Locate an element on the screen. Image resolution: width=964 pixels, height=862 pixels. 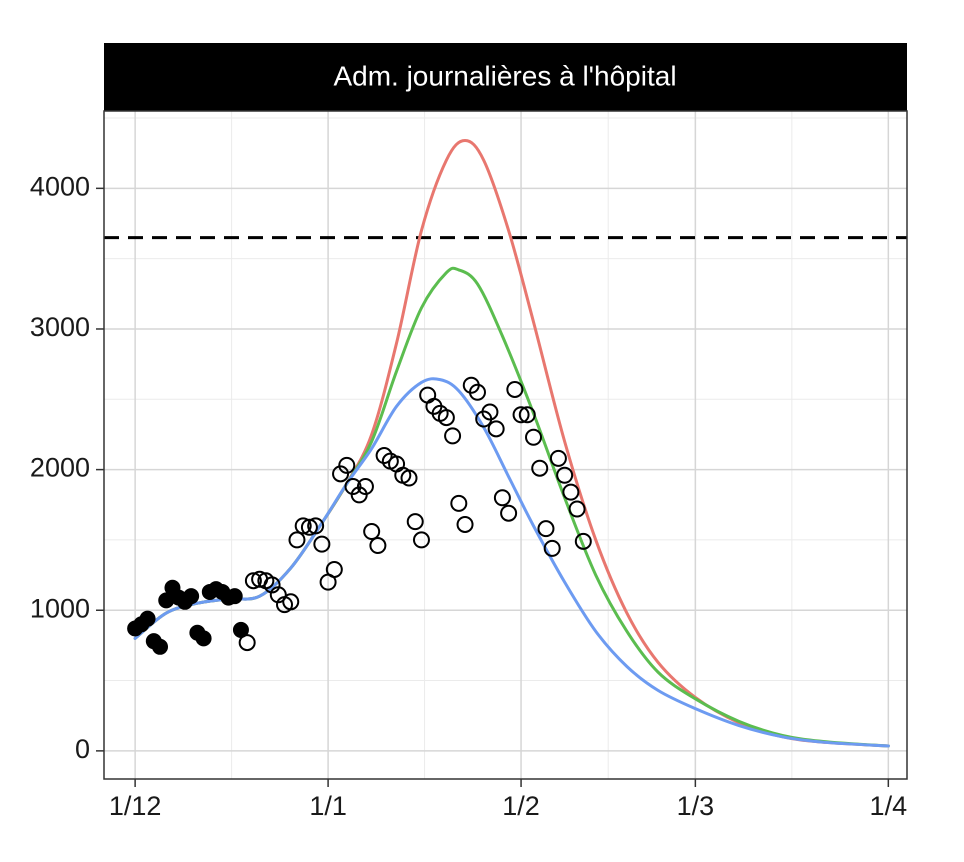
y-tick-label: 2000 is located at coordinates (60, 468).